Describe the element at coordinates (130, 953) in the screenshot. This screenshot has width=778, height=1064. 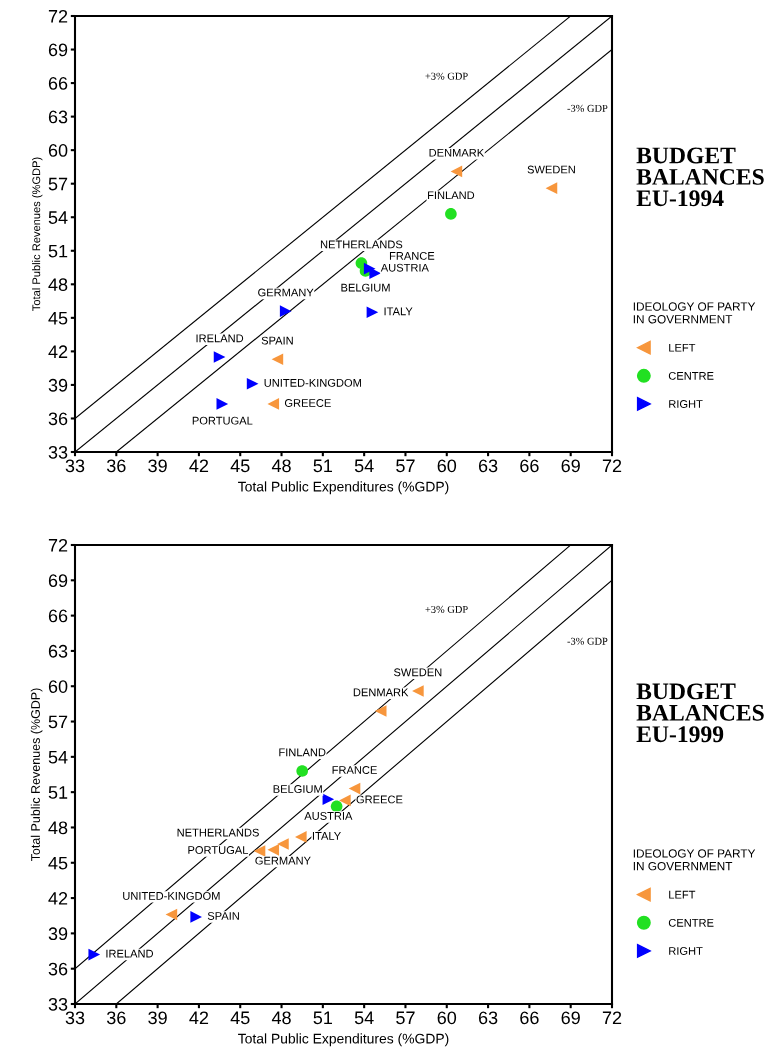
I see `annotation: IRELAND` at that location.